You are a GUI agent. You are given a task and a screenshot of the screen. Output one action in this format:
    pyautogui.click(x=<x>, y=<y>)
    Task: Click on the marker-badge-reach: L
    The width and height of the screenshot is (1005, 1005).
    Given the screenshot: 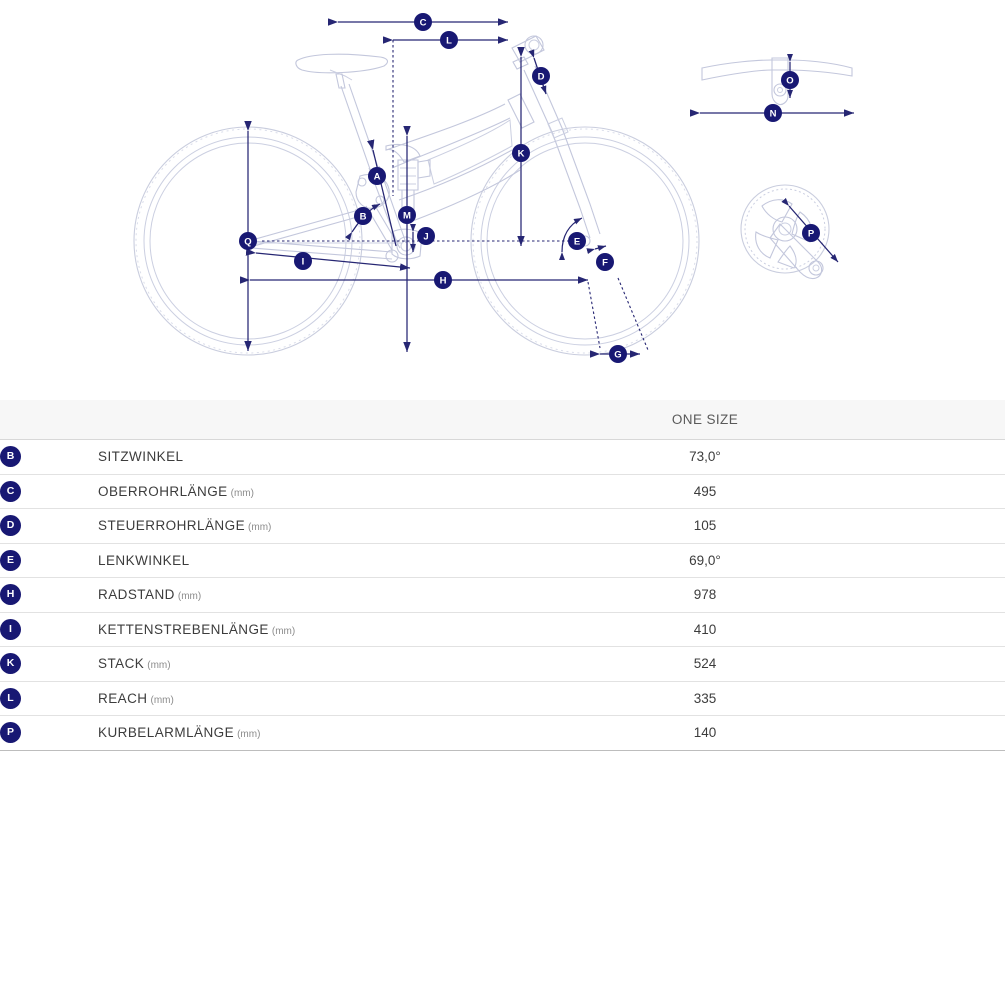 What is the action you would take?
    pyautogui.click(x=10, y=698)
    